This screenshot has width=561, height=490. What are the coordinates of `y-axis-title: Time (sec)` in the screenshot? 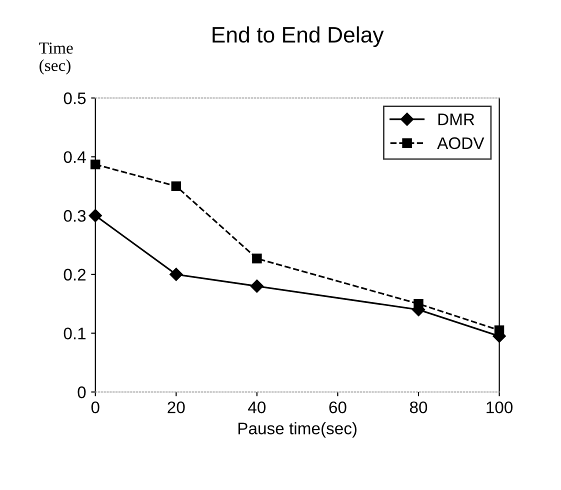 It's located at (56, 58).